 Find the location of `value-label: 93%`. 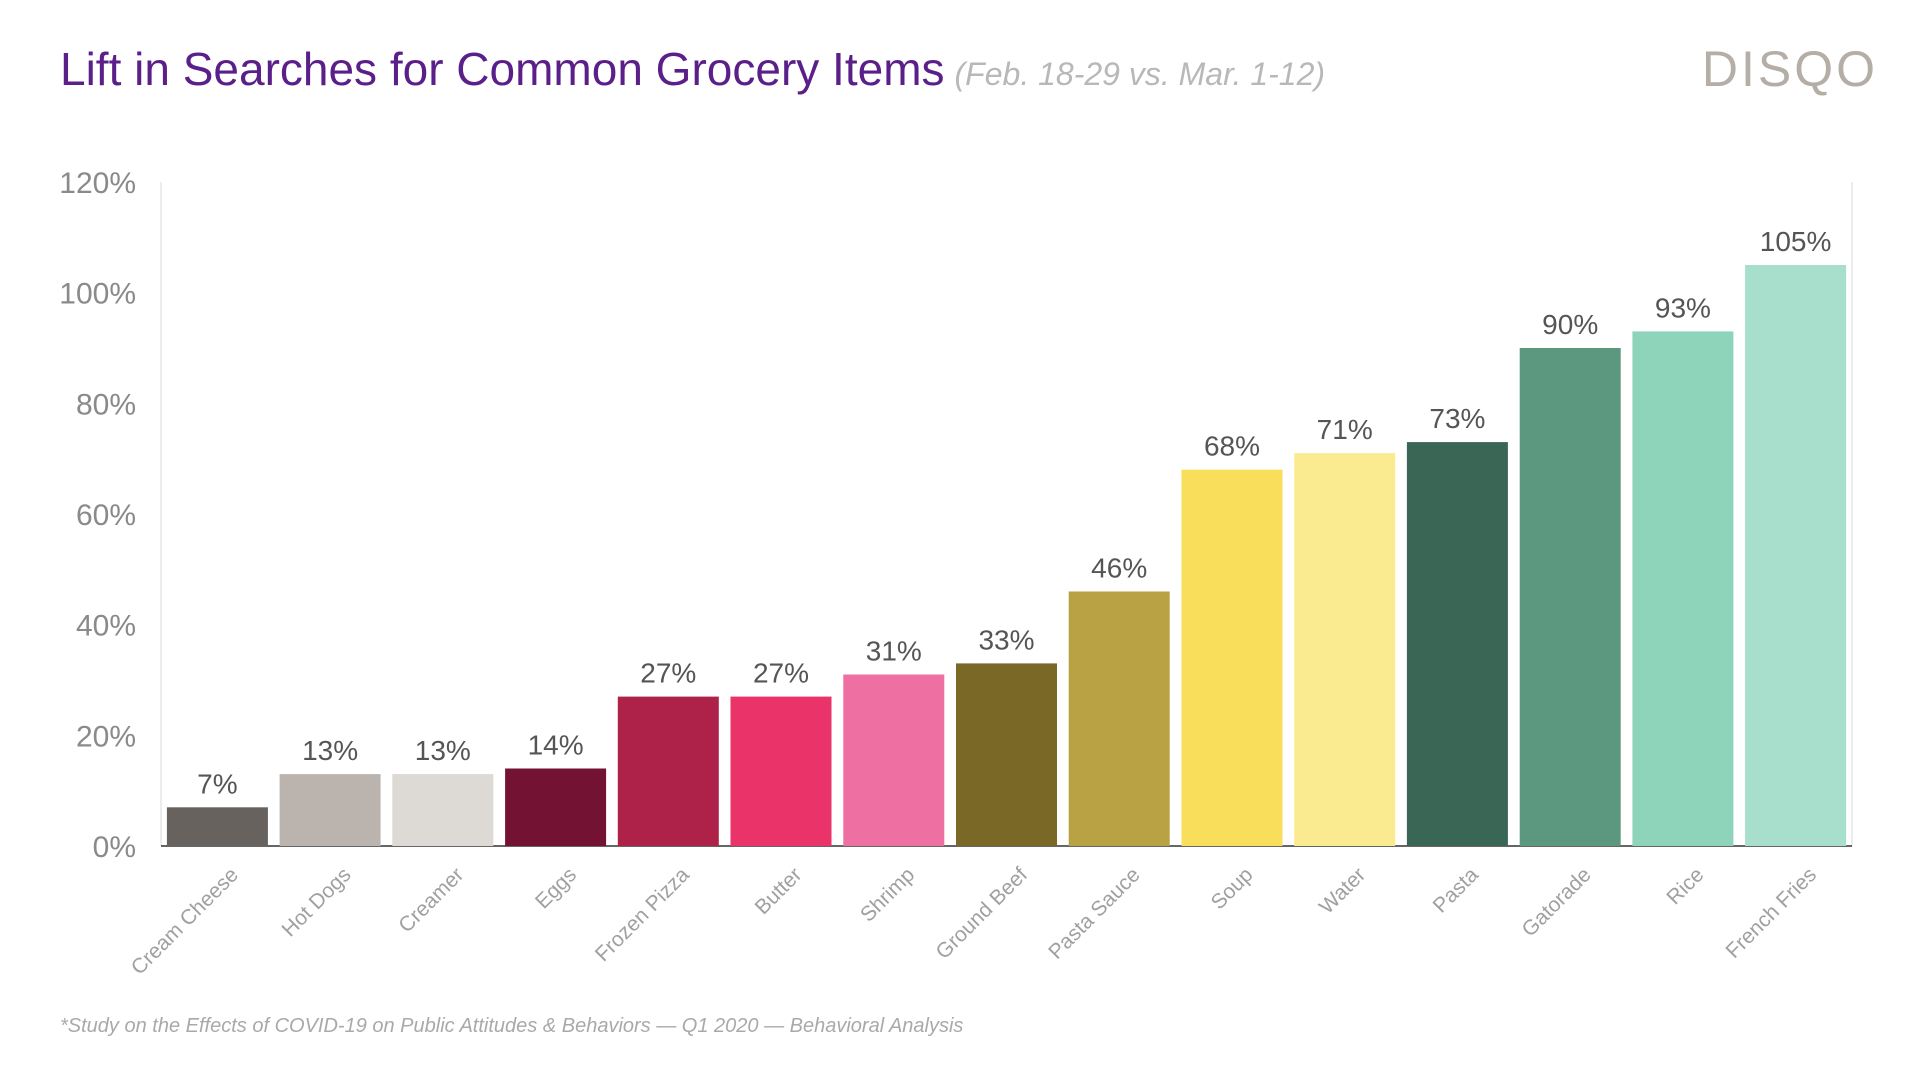

value-label: 93% is located at coordinates (1683, 307).